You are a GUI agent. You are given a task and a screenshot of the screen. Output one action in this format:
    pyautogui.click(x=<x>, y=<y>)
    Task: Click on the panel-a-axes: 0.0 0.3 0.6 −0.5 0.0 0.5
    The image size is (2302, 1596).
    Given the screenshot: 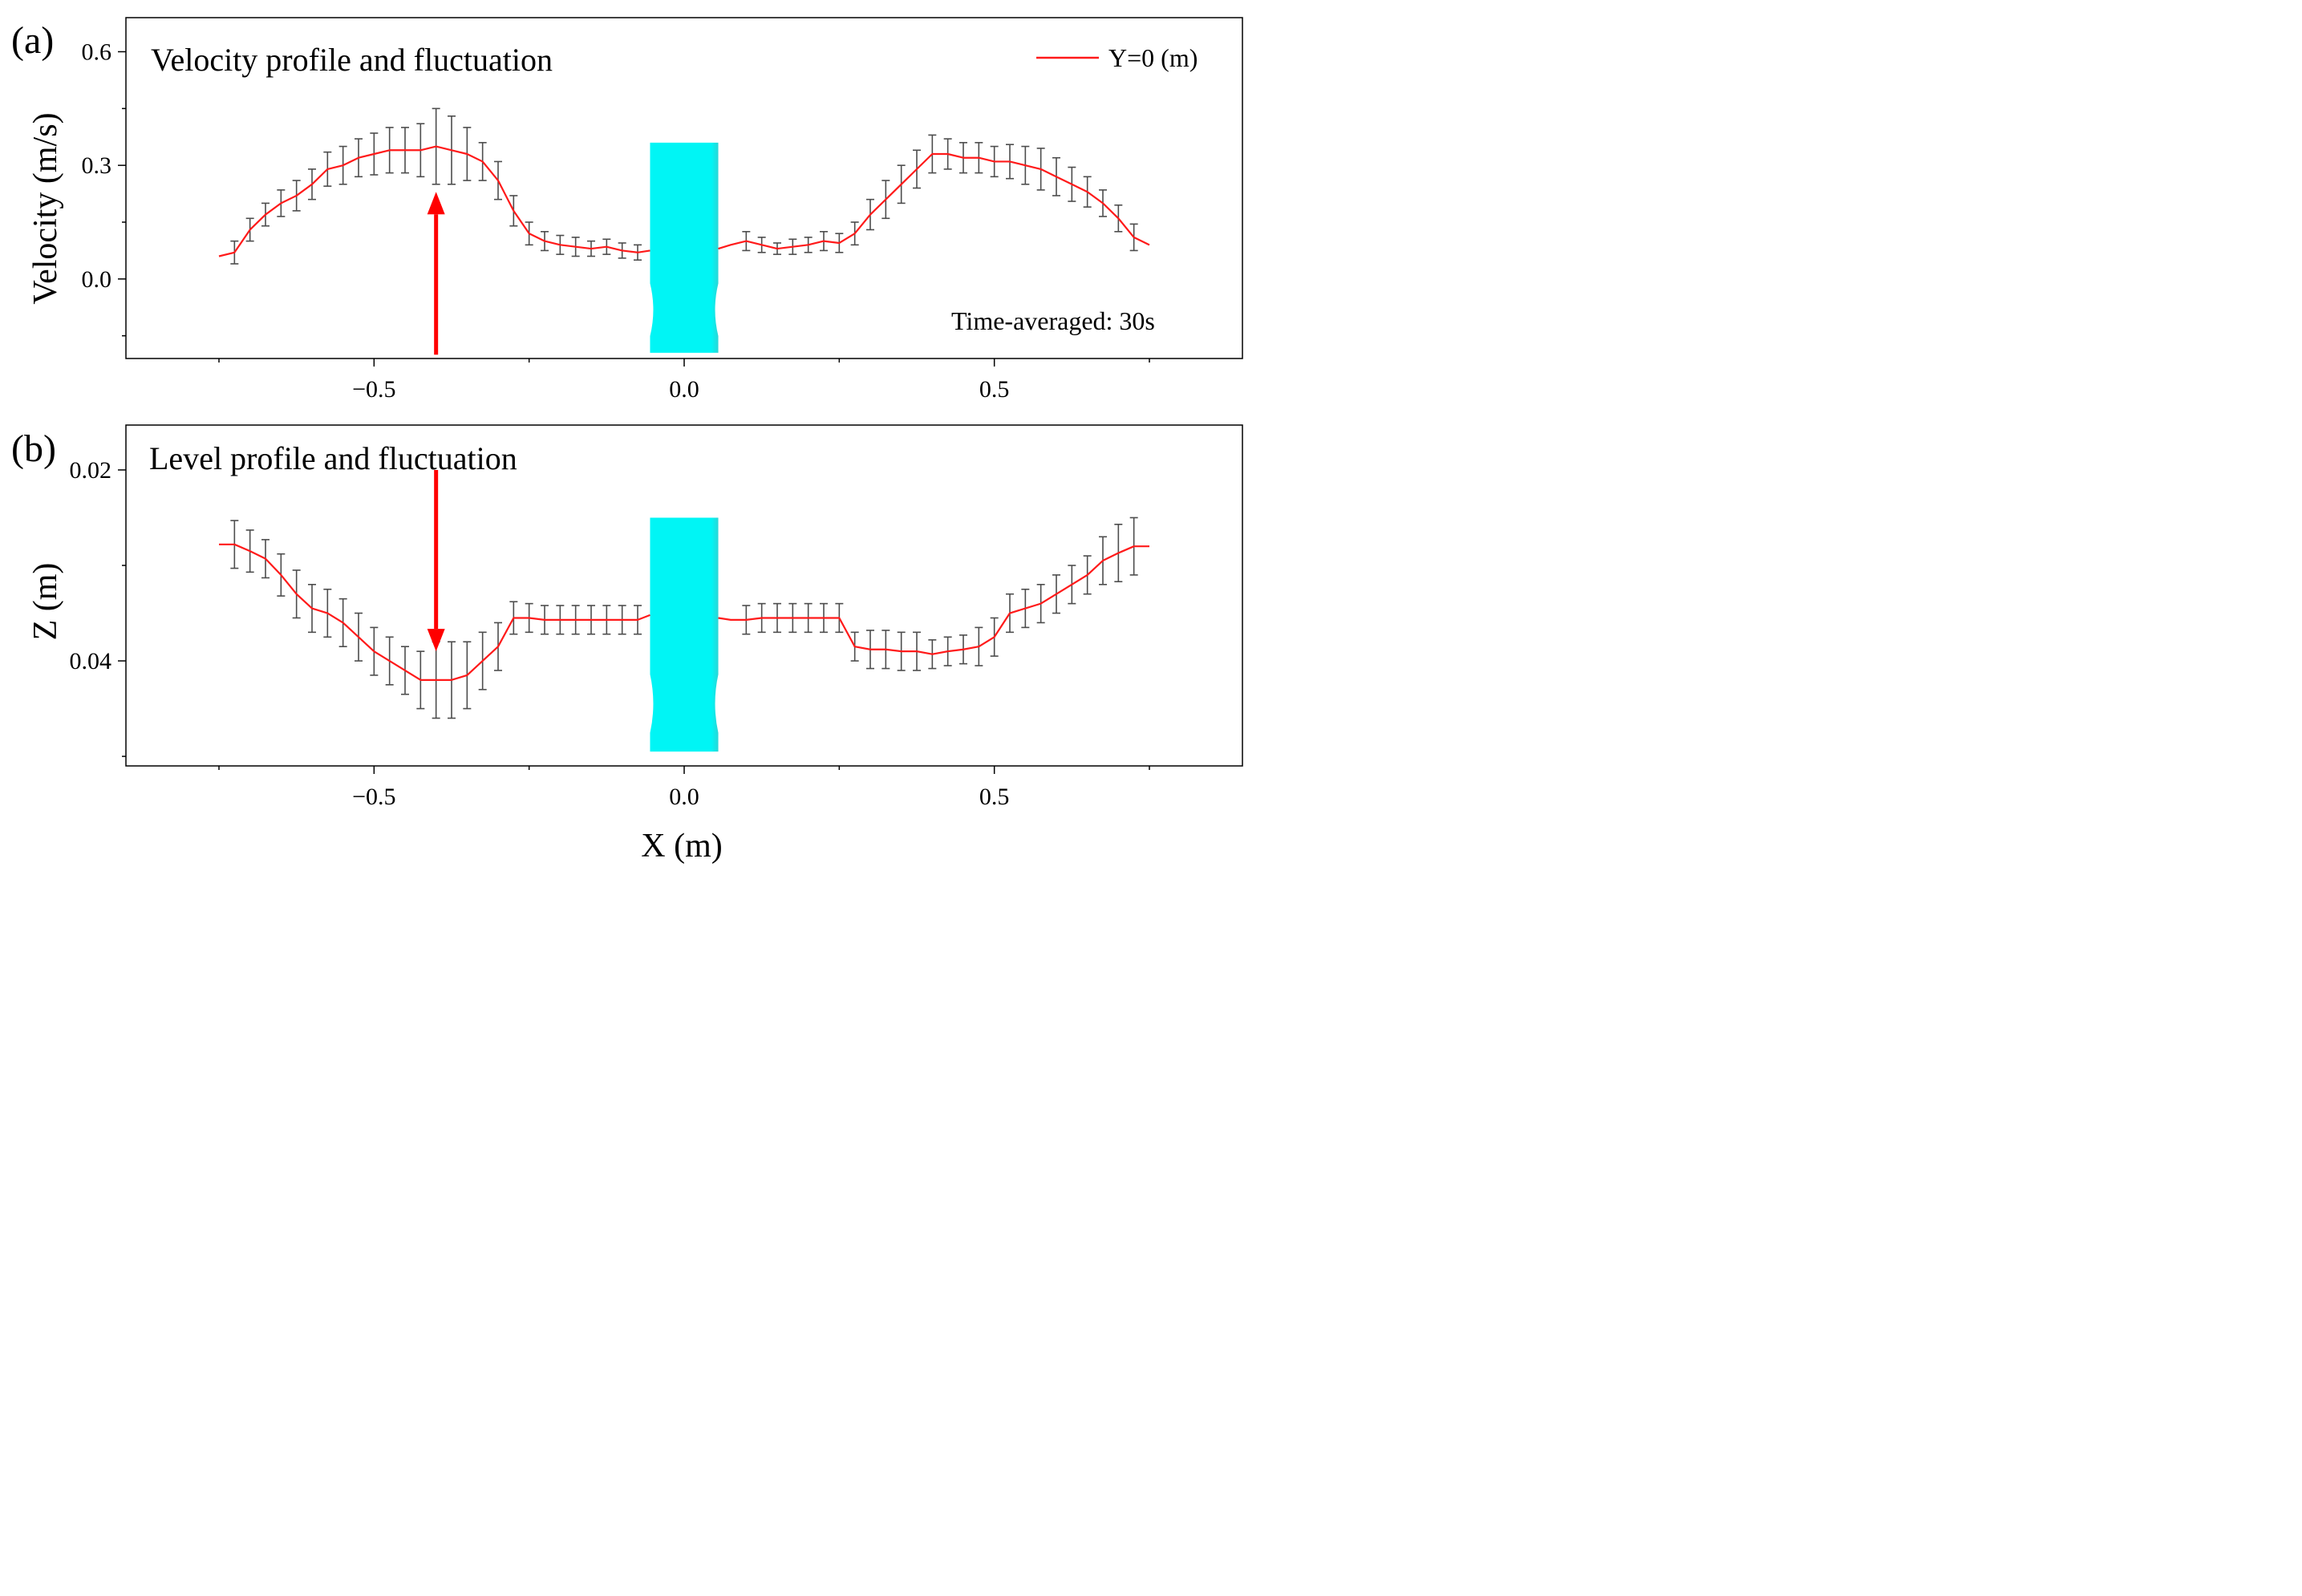 What is the action you would take?
    pyautogui.click(x=662, y=210)
    